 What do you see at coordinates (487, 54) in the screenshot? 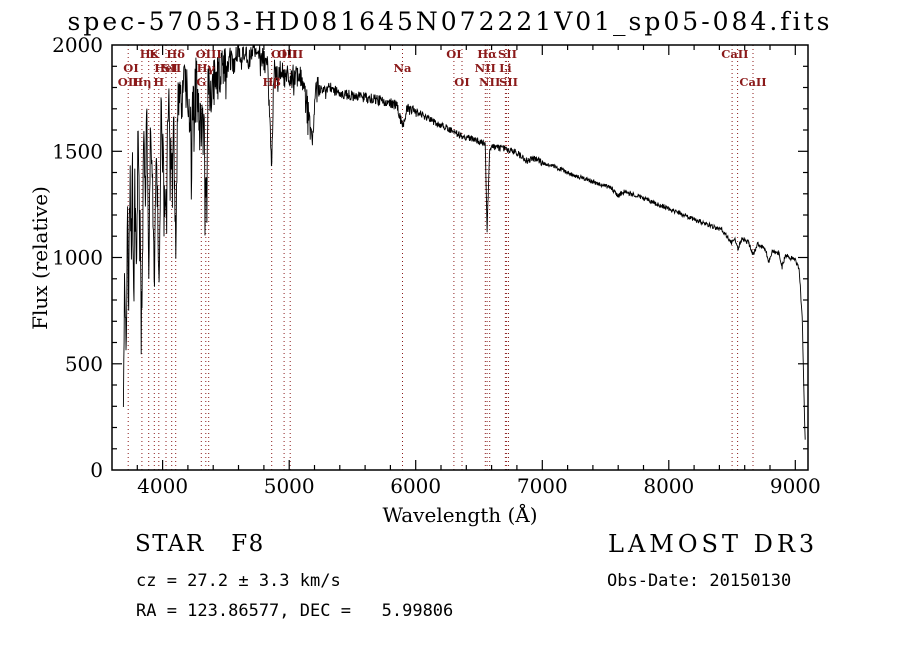
I see `spectral-line-label: Hα` at bounding box center [487, 54].